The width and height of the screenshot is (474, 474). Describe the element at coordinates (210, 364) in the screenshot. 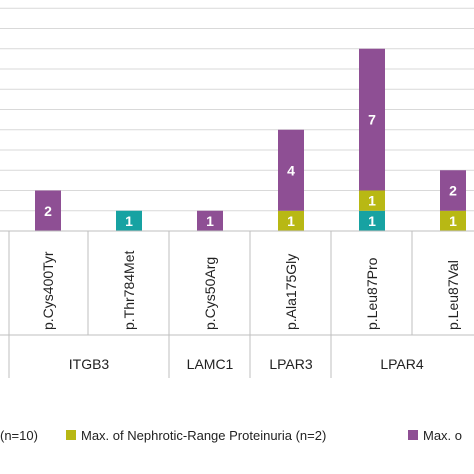

I see `group-label: LAMC1` at that location.